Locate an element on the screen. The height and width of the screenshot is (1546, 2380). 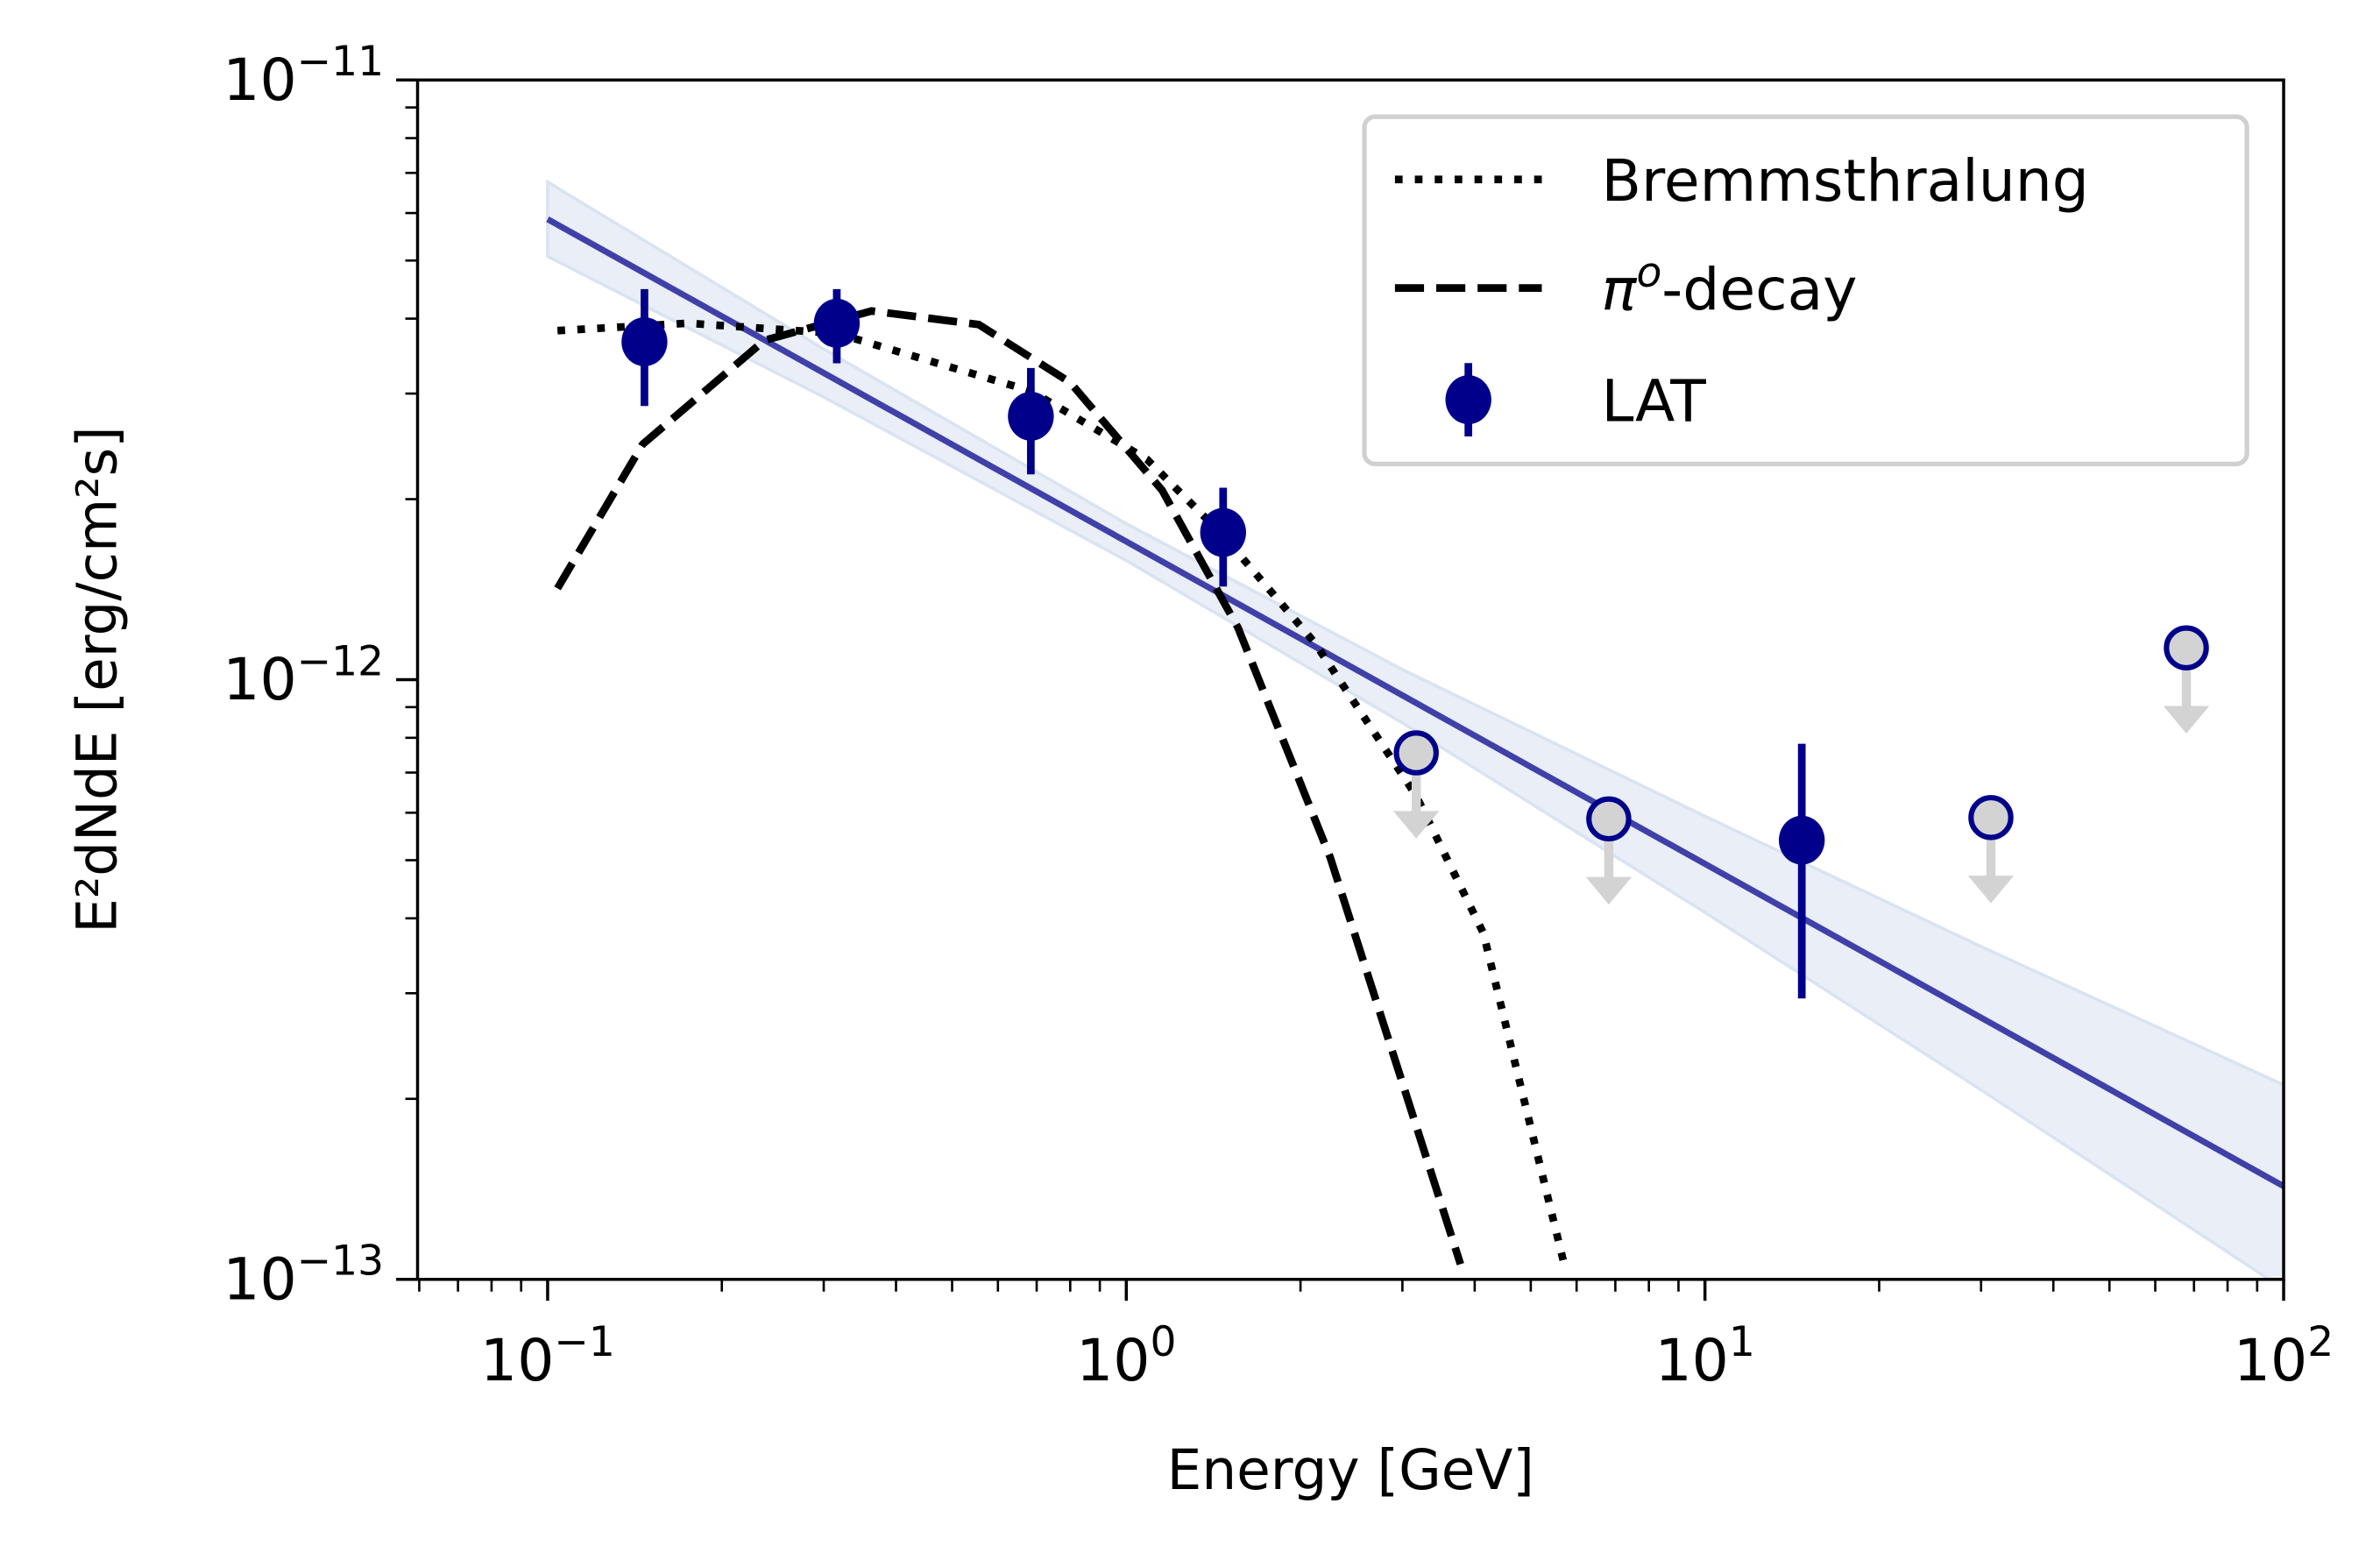
x-tick-label: 10² is located at coordinates (2284, 1356).